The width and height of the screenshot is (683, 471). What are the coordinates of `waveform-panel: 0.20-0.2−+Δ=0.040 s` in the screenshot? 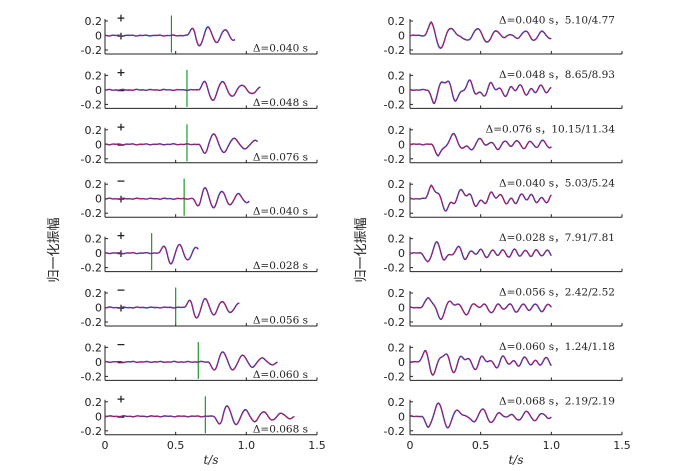 It's located at (199, 197).